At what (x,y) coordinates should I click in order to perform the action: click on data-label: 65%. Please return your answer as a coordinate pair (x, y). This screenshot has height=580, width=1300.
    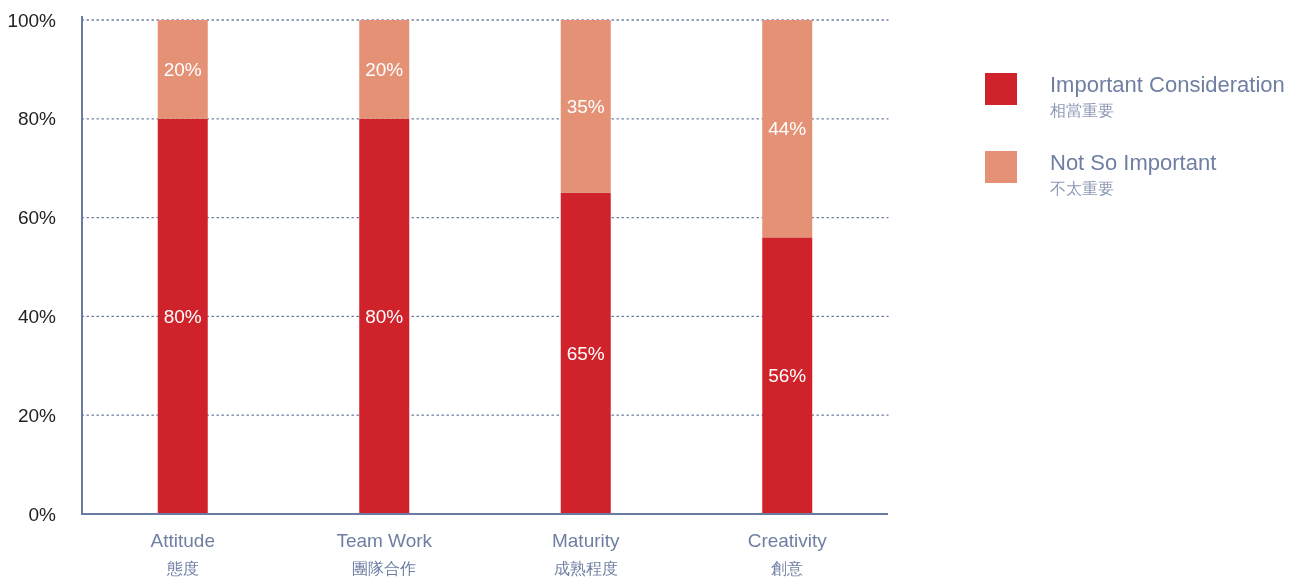
    Looking at the image, I should click on (585, 354).